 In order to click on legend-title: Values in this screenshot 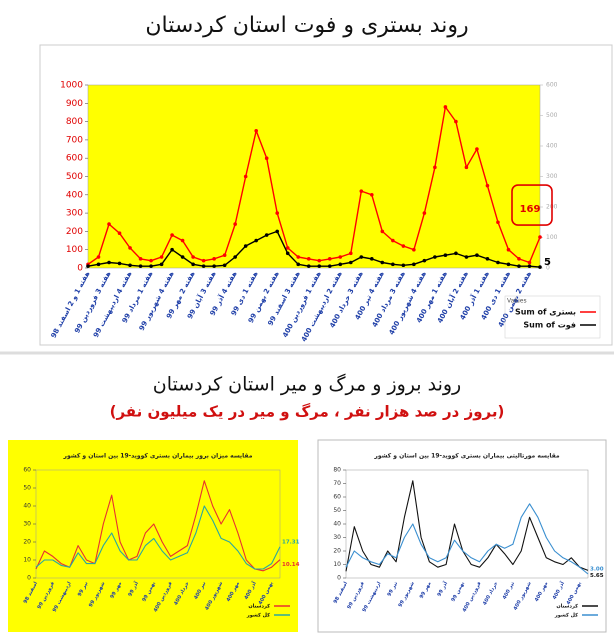, I will do `click(517, 301)`.